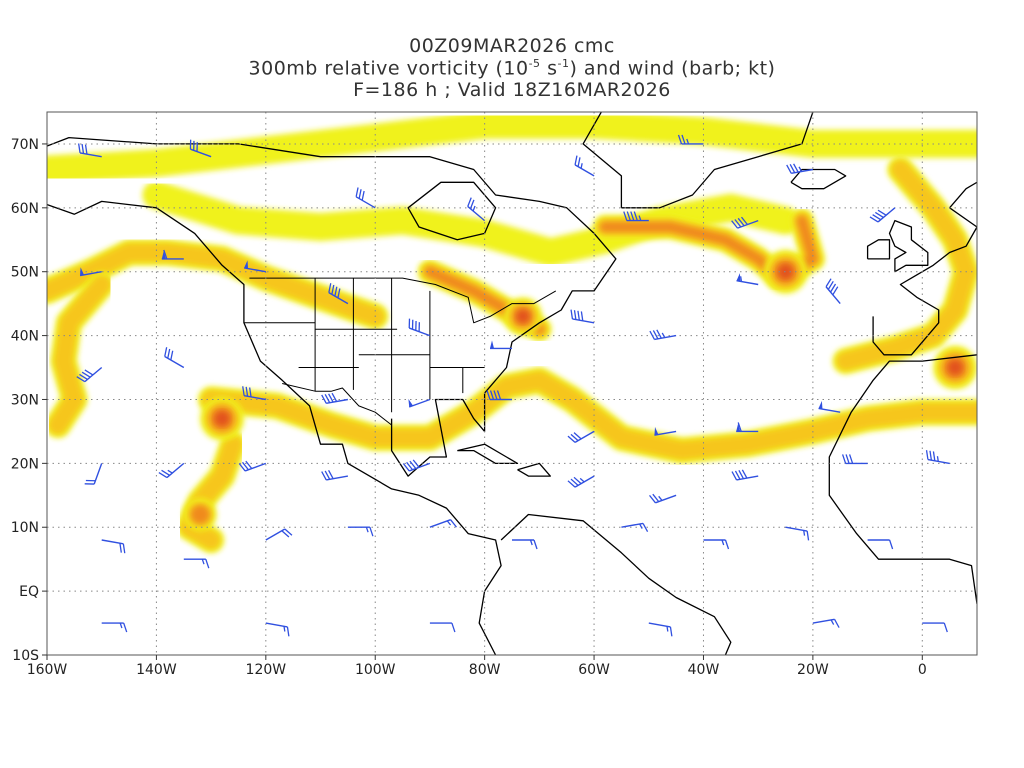 The height and width of the screenshot is (768, 1024). I want to click on x-tick-label: 120W, so click(266, 670).